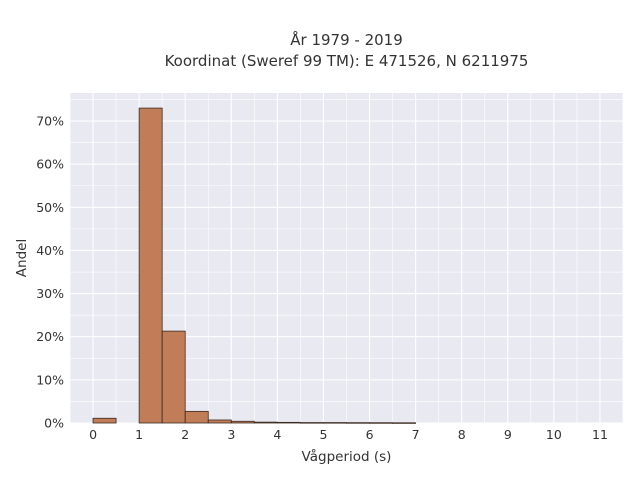 The width and height of the screenshot is (640, 480). I want to click on x-tick-label: 3, so click(231, 434).